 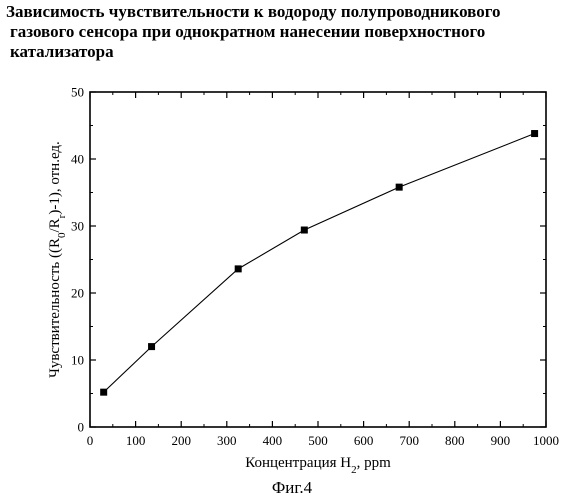 I want to click on x-axis-label: Концентрация H2, ppm, so click(x=318, y=465).